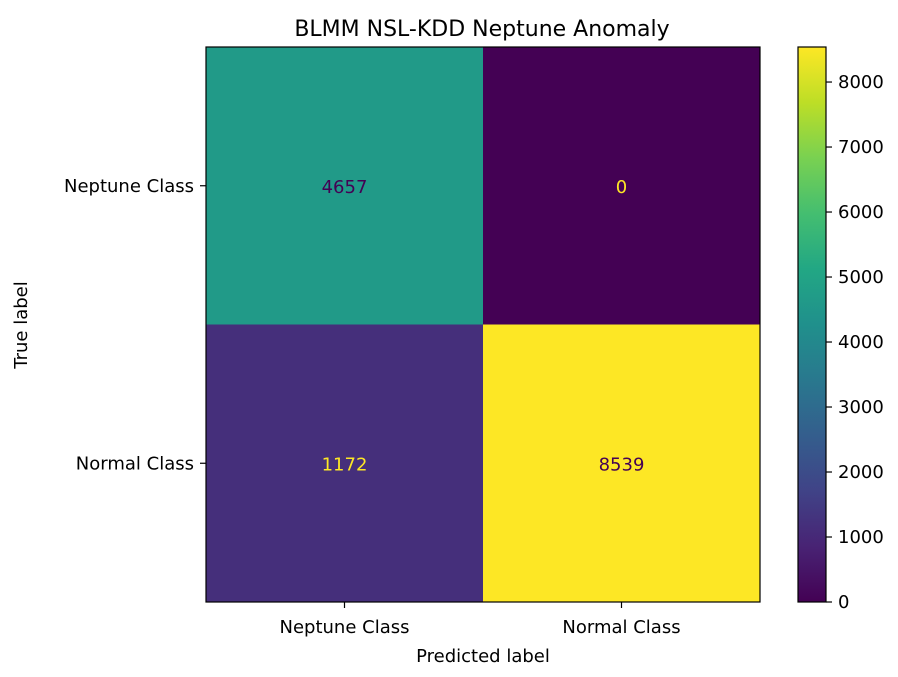 This screenshot has width=898, height=677. What do you see at coordinates (843, 602) in the screenshot?
I see `colorbar-tick-label-0: 0` at bounding box center [843, 602].